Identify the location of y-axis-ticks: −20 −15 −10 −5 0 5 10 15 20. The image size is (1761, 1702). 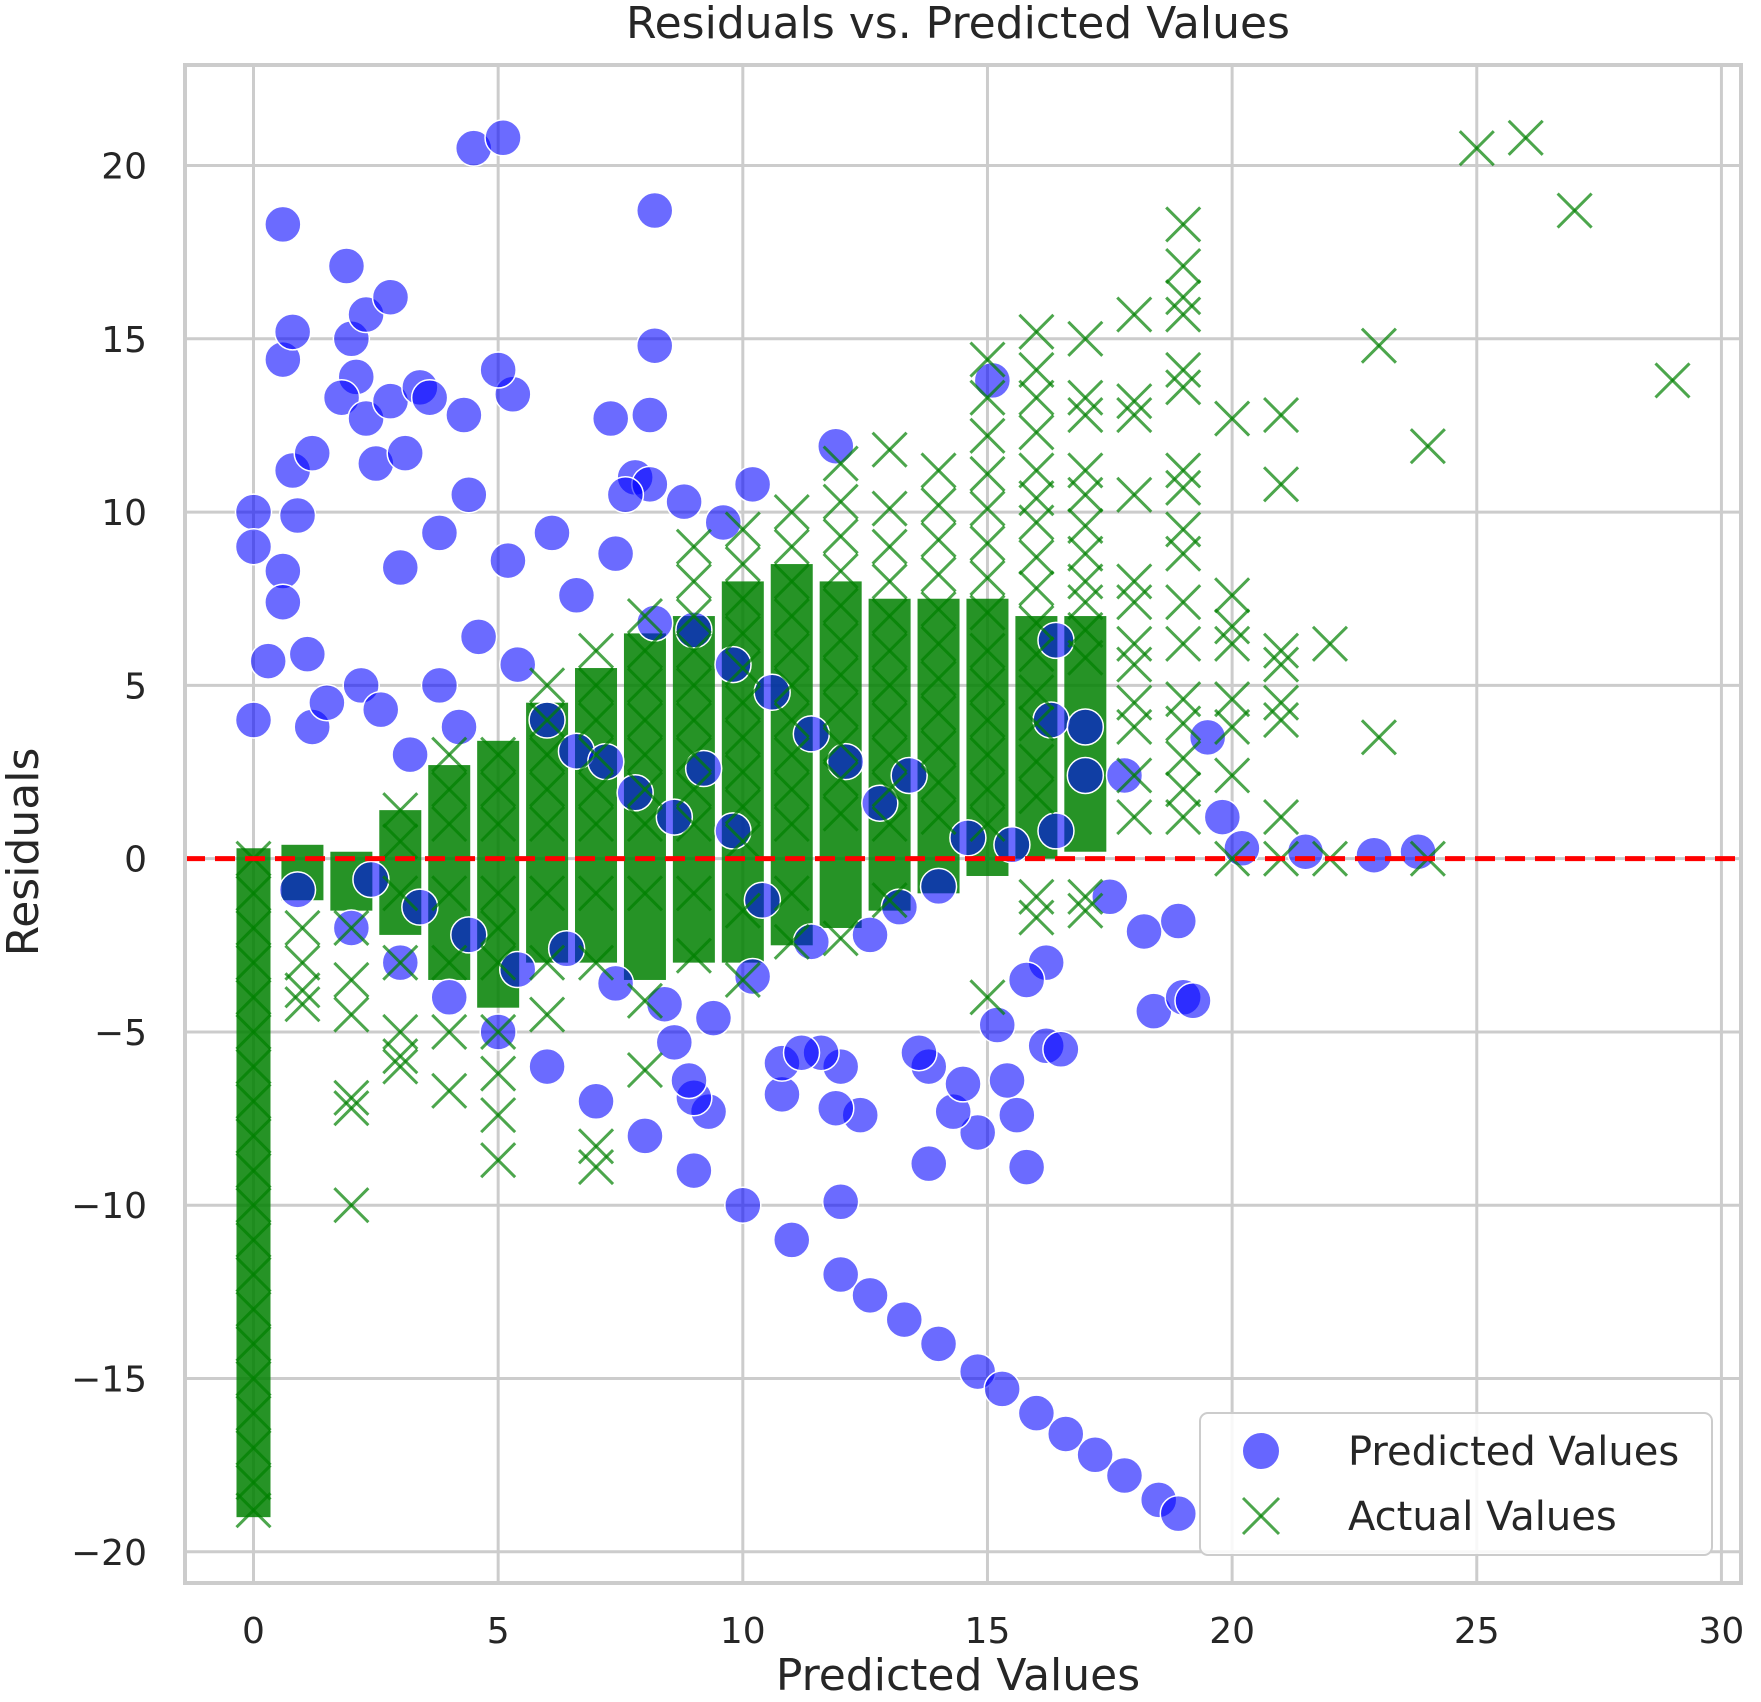
(109, 860).